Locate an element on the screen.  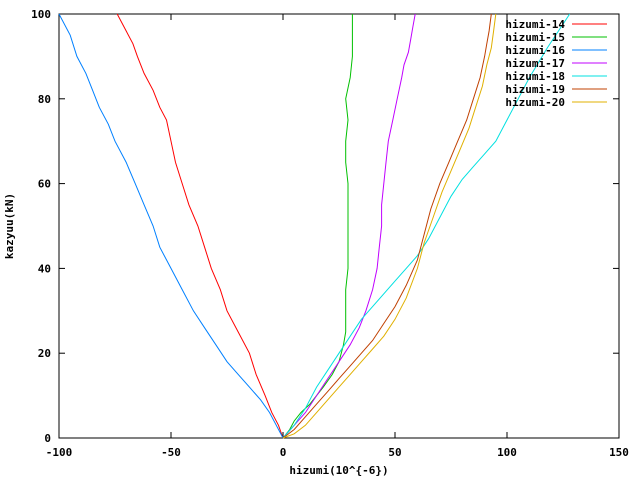
legend-label: hizumi-16 is located at coordinates (535, 50).